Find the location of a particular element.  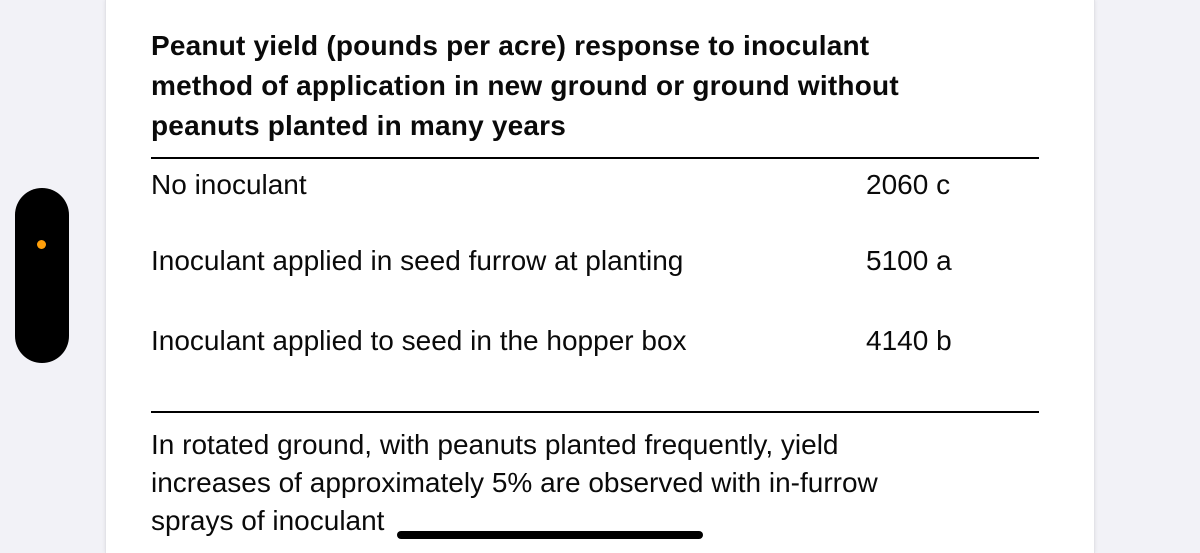

camera-pill is located at coordinates (42, 275).